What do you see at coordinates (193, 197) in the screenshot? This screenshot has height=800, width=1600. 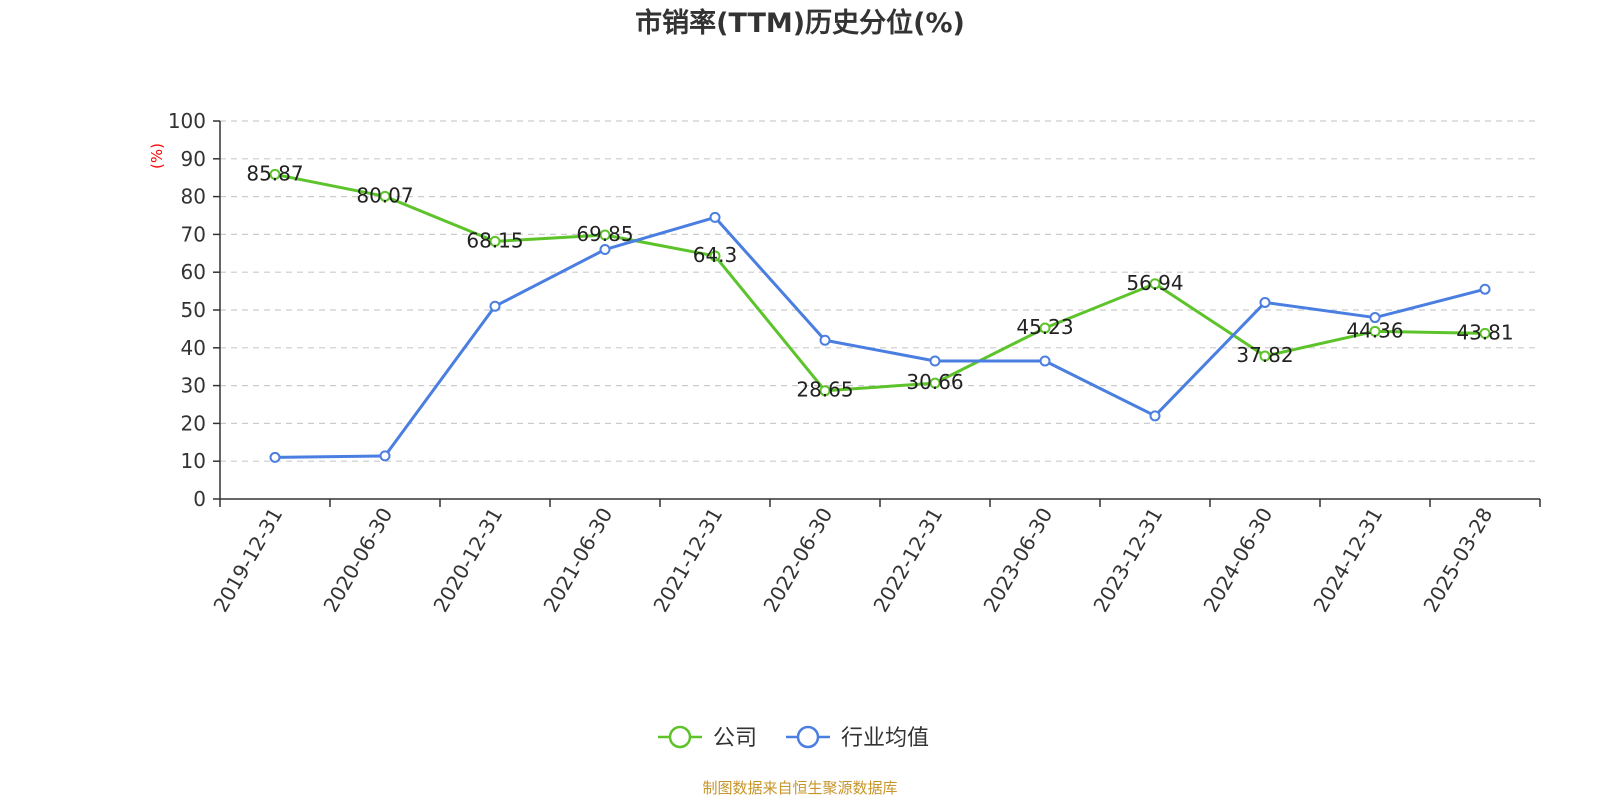 I see `y-tick-label: 80` at bounding box center [193, 197].